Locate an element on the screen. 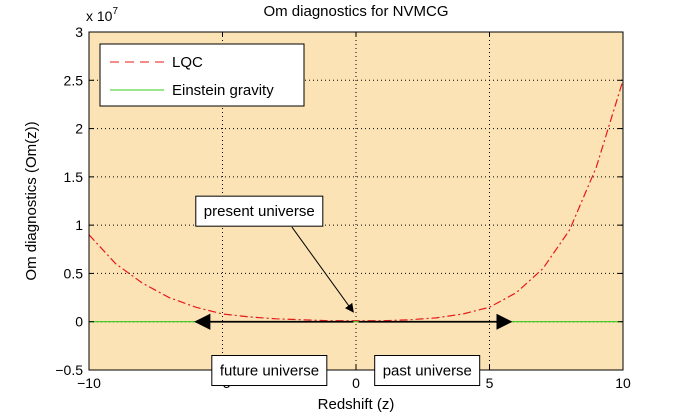 This screenshot has width=688, height=415. annotation-future-universe: future universe is located at coordinates (274, 350).